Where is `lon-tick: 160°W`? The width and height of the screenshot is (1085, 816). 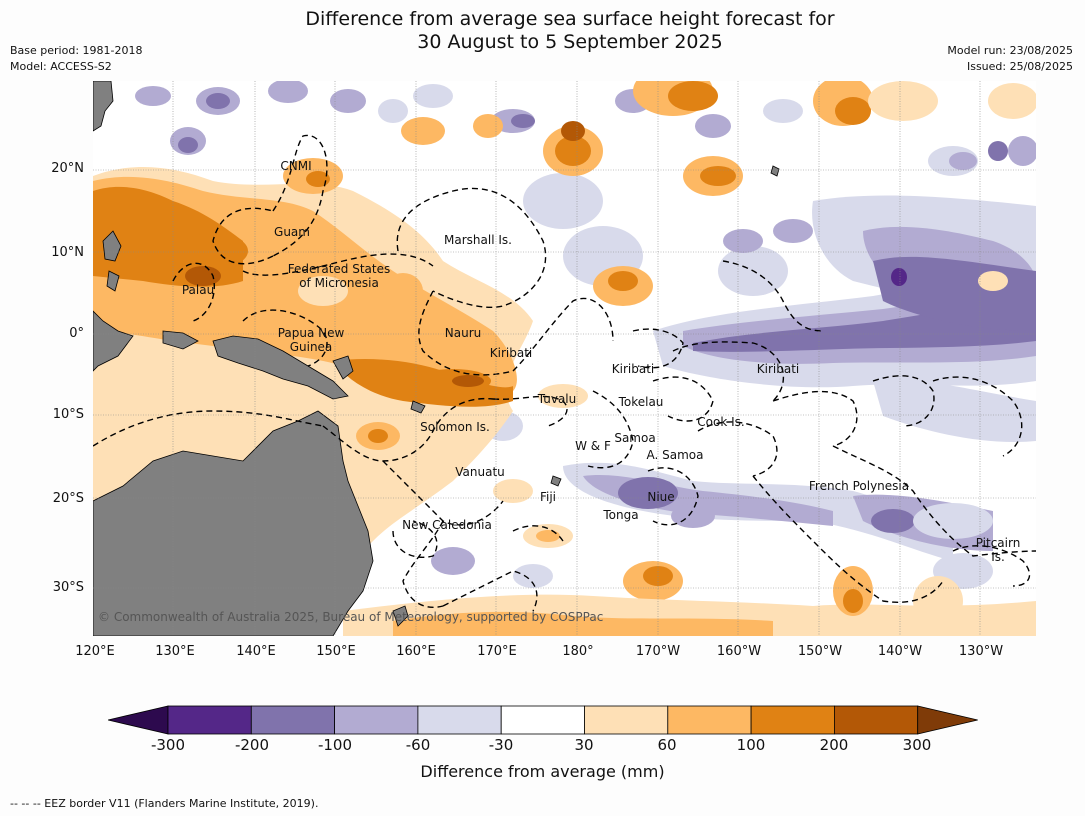
lon-tick: 160°W is located at coordinates (739, 651).